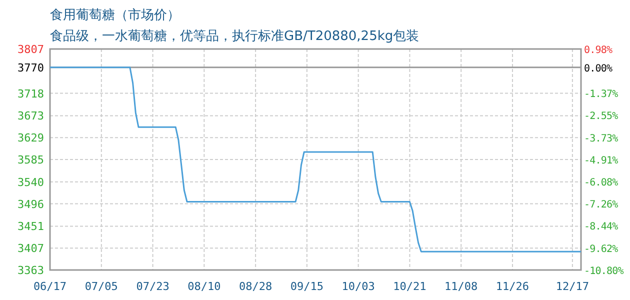  What do you see at coordinates (115, 15) in the screenshot?
I see `chart-title: 食用葡萄糖（市场价）` at bounding box center [115, 15].